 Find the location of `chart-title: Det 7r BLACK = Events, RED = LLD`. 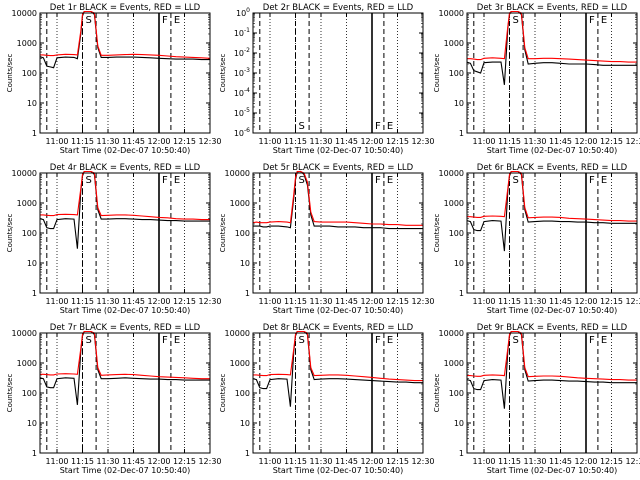

chart-title: Det 7r BLACK = Events, RED = LLD is located at coordinates (125, 328).